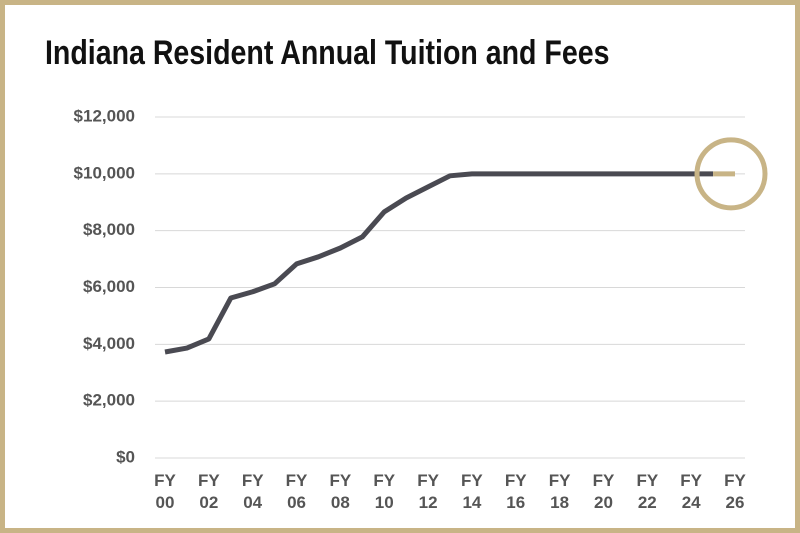 Image resolution: width=800 pixels, height=533 pixels. Describe the element at coordinates (472, 491) in the screenshot. I see `x-tick-label: FY 14` at that location.